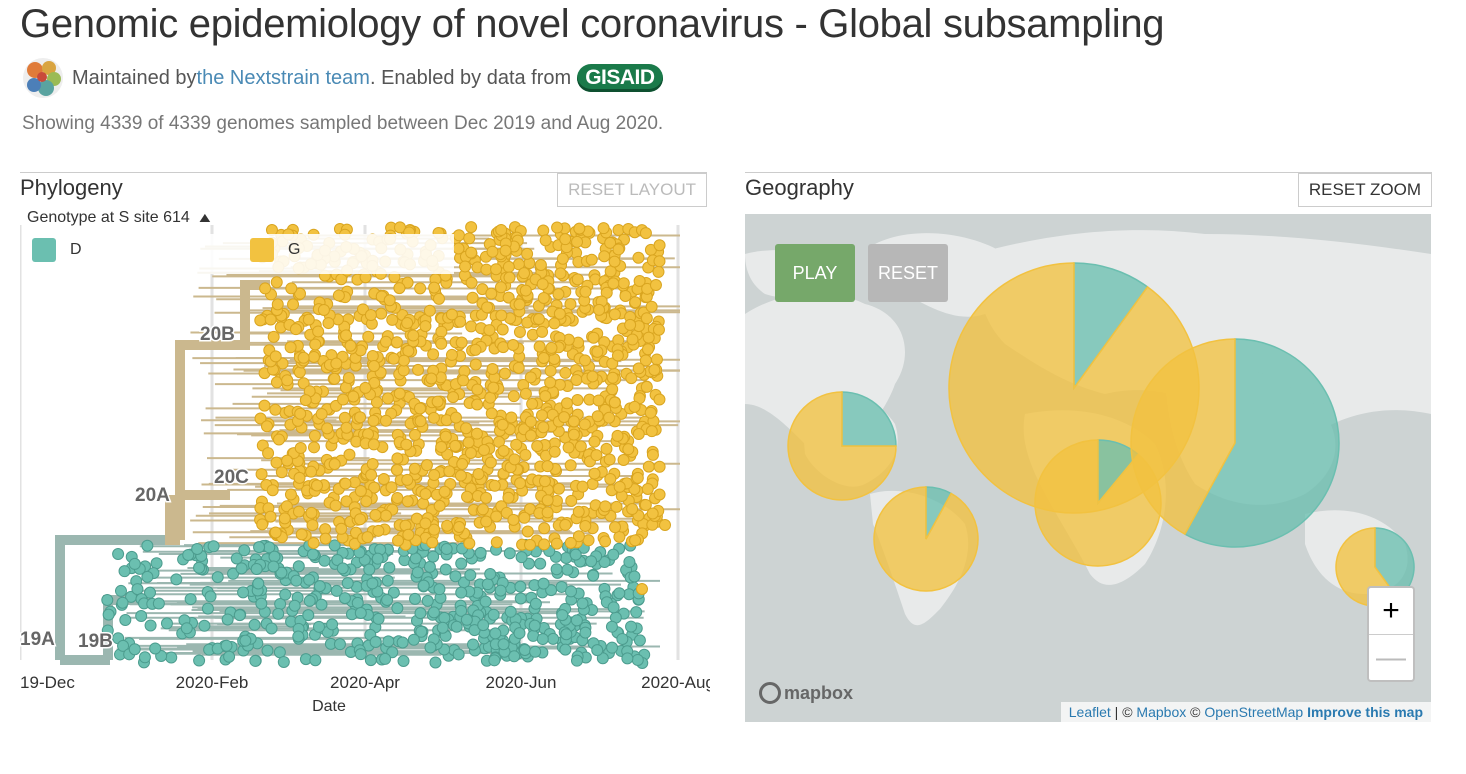  I want to click on clade-label: 20B, so click(217, 334).